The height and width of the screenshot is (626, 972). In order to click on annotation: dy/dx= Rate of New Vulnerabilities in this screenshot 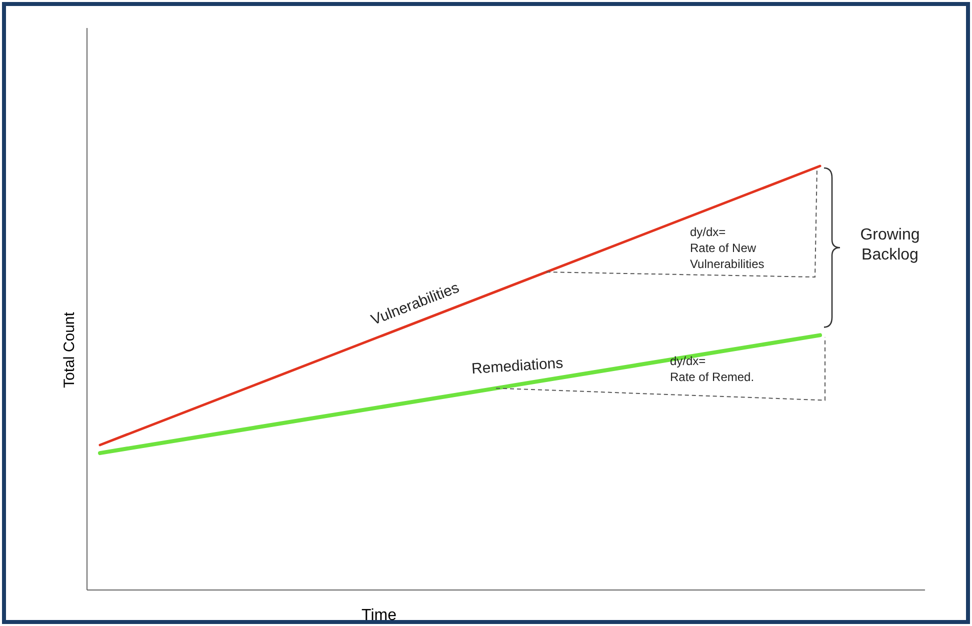, I will do `click(727, 248)`.